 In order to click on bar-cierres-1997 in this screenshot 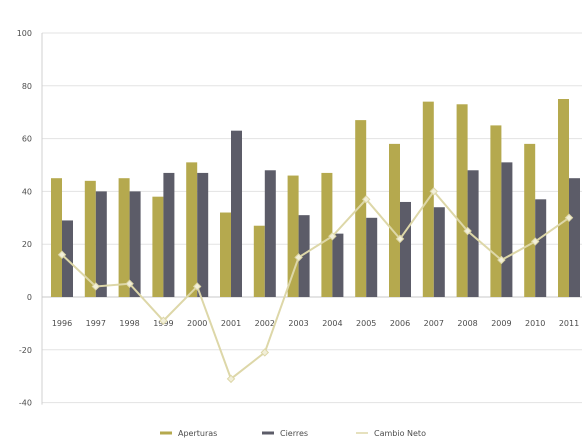, I will do `click(101, 244)`.